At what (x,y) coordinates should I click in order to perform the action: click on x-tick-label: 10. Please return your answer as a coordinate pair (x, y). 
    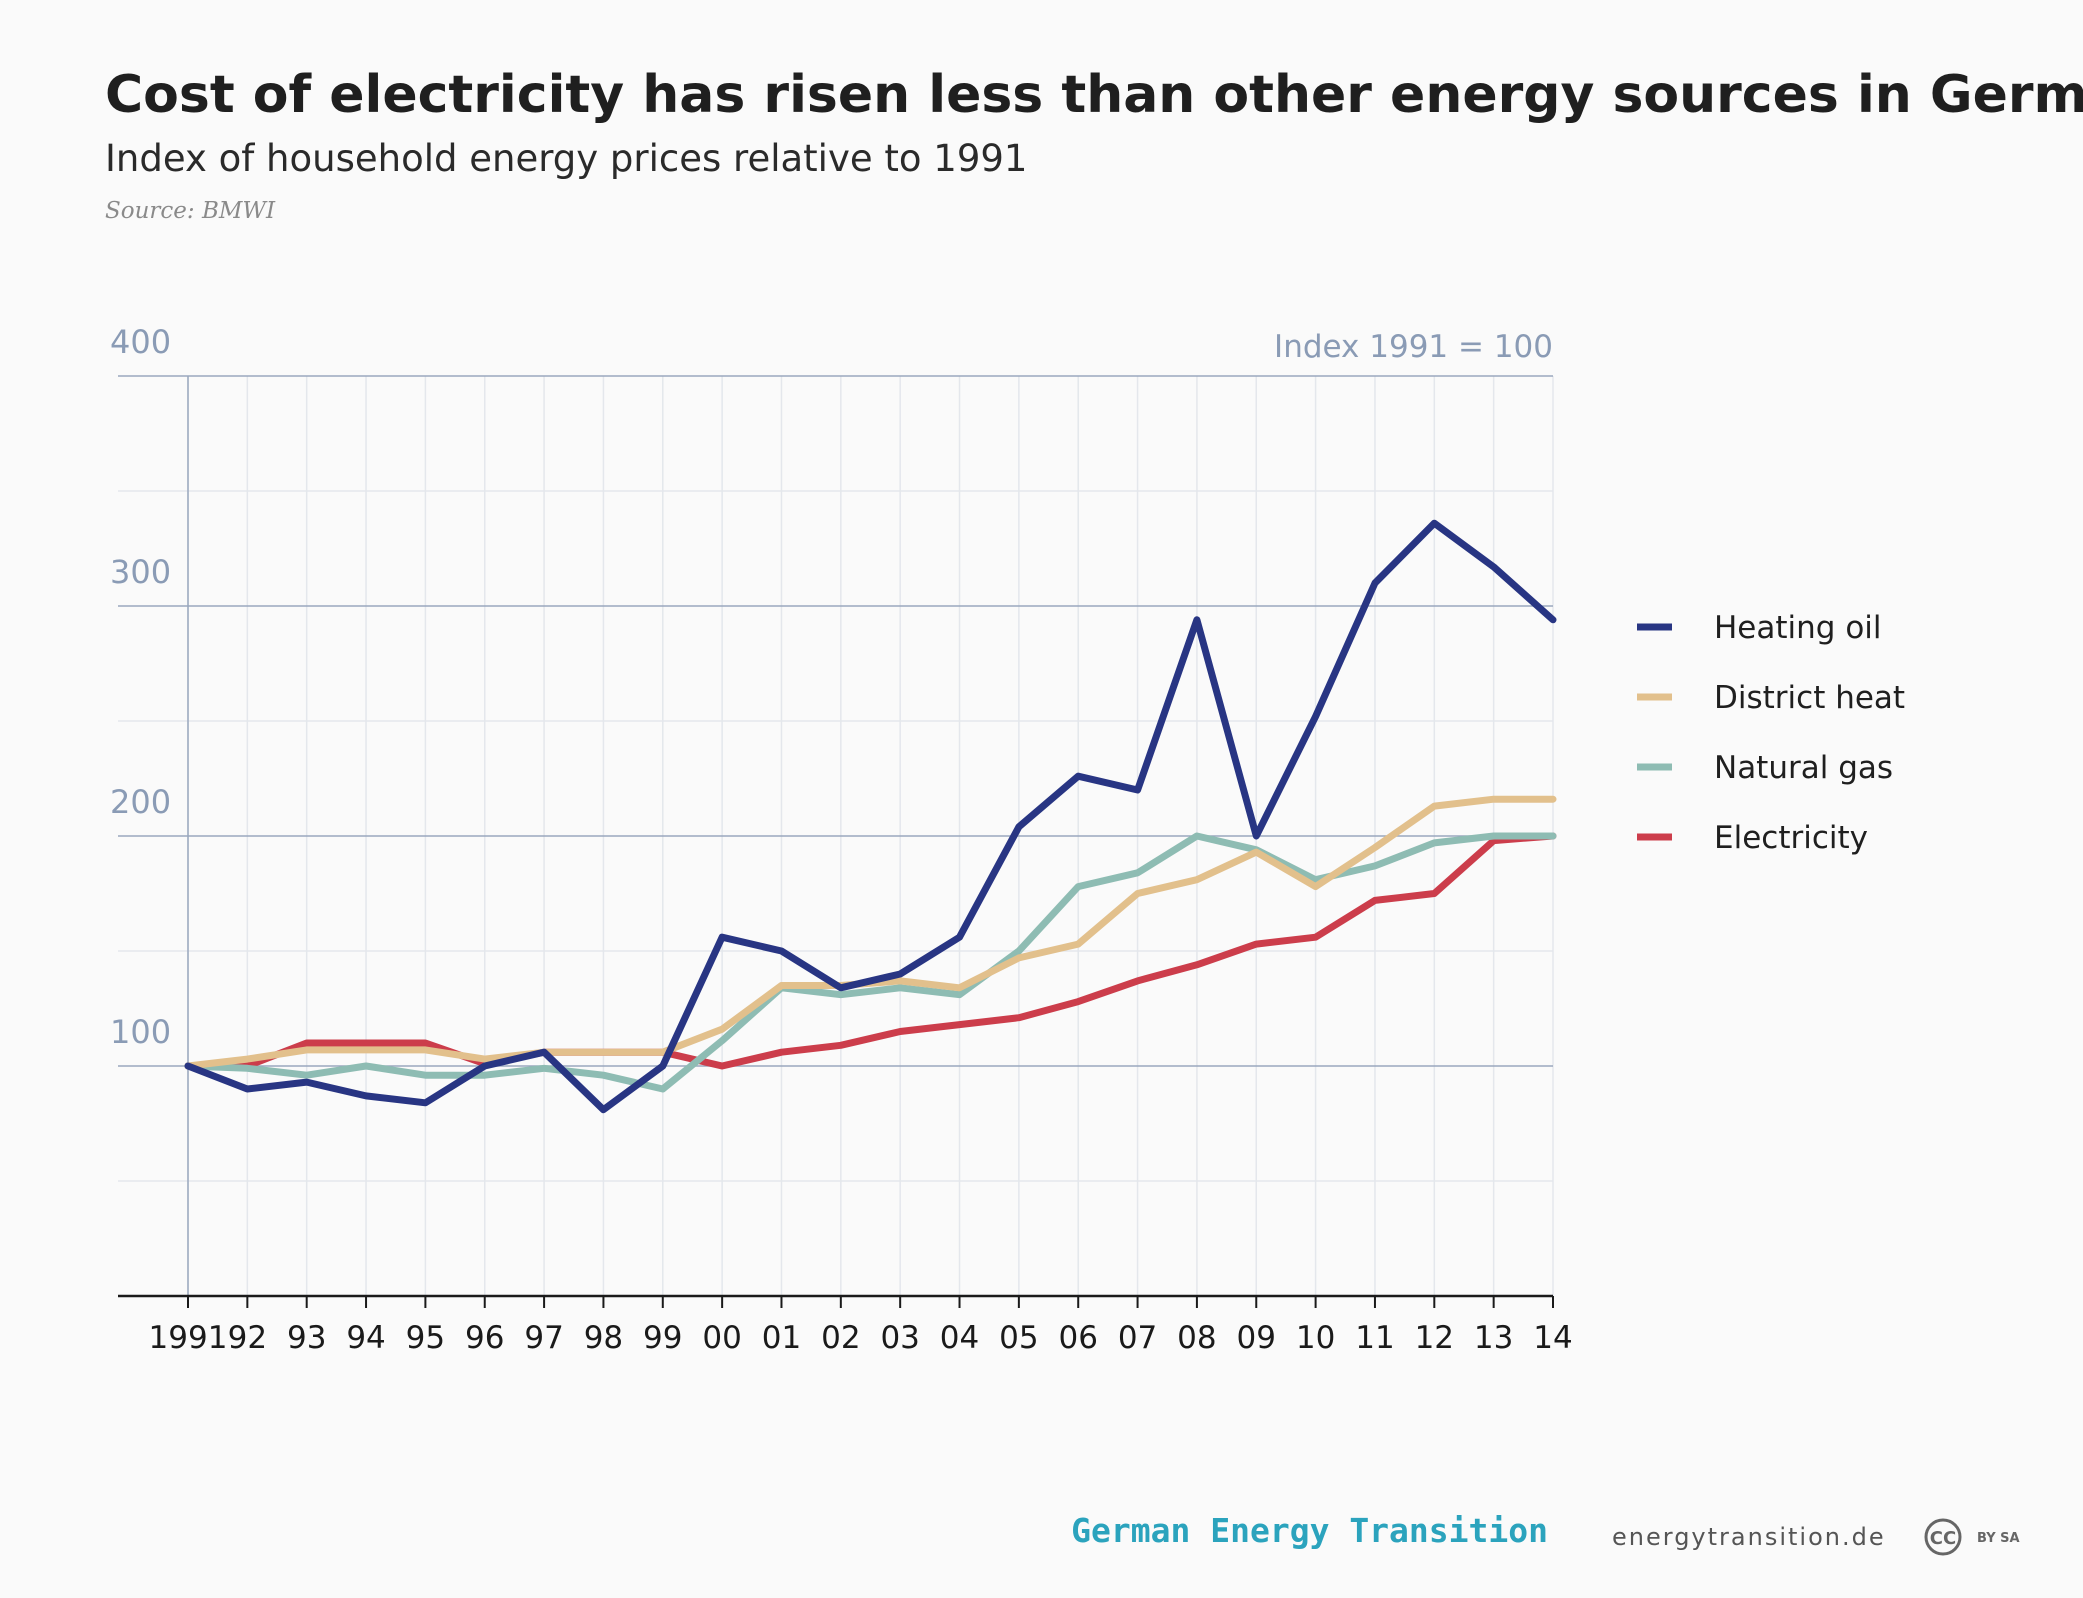
    Looking at the image, I should click on (1315, 1338).